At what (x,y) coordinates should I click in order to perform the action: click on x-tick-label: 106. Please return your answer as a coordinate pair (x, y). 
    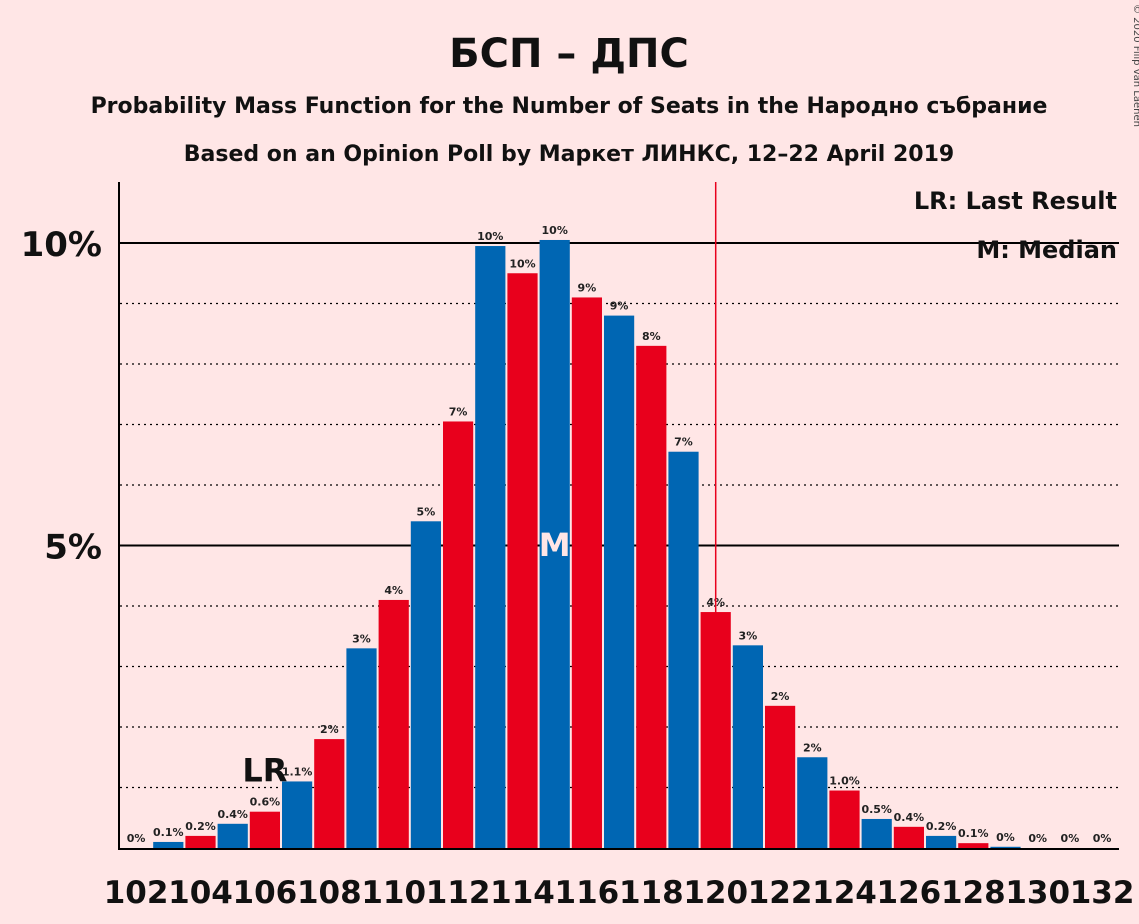
    Looking at the image, I should click on (265, 893).